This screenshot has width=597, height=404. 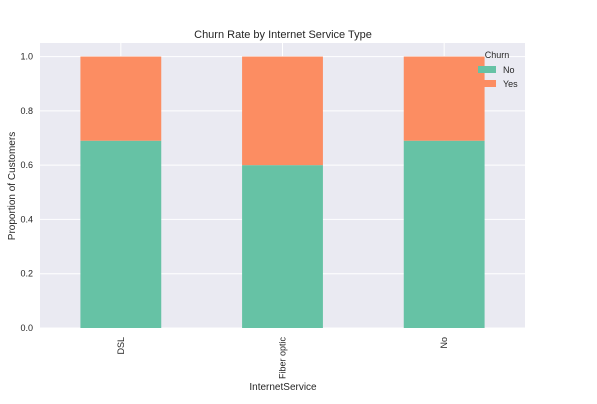 What do you see at coordinates (121, 234) in the screenshot?
I see `bar-dsl-no` at bounding box center [121, 234].